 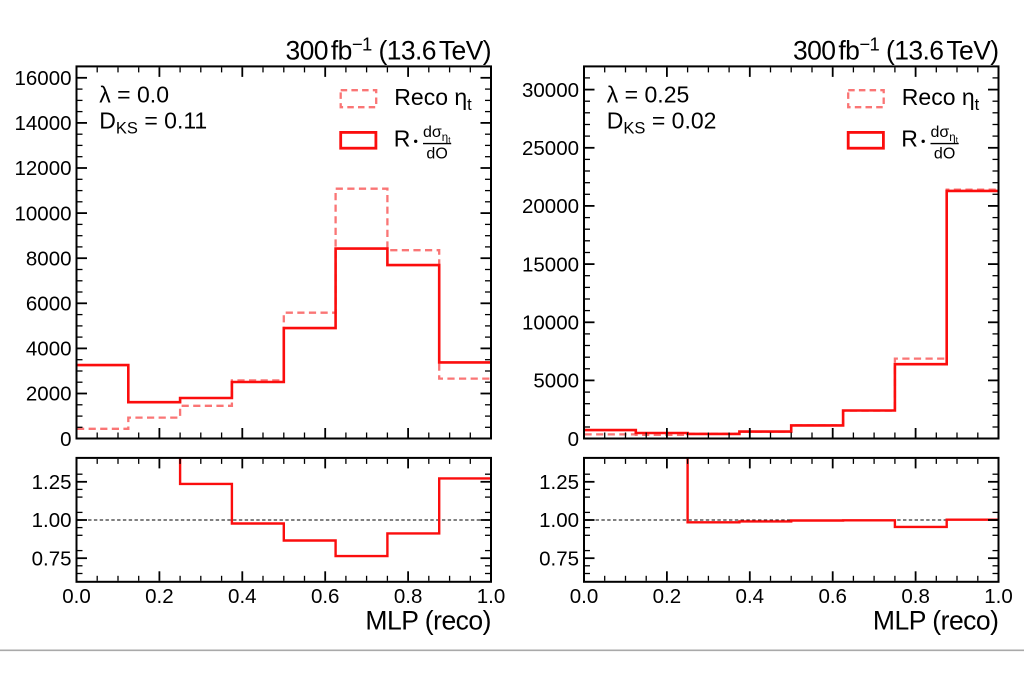 What do you see at coordinates (550, 206) in the screenshot?
I see `svg-text: 20000` at bounding box center [550, 206].